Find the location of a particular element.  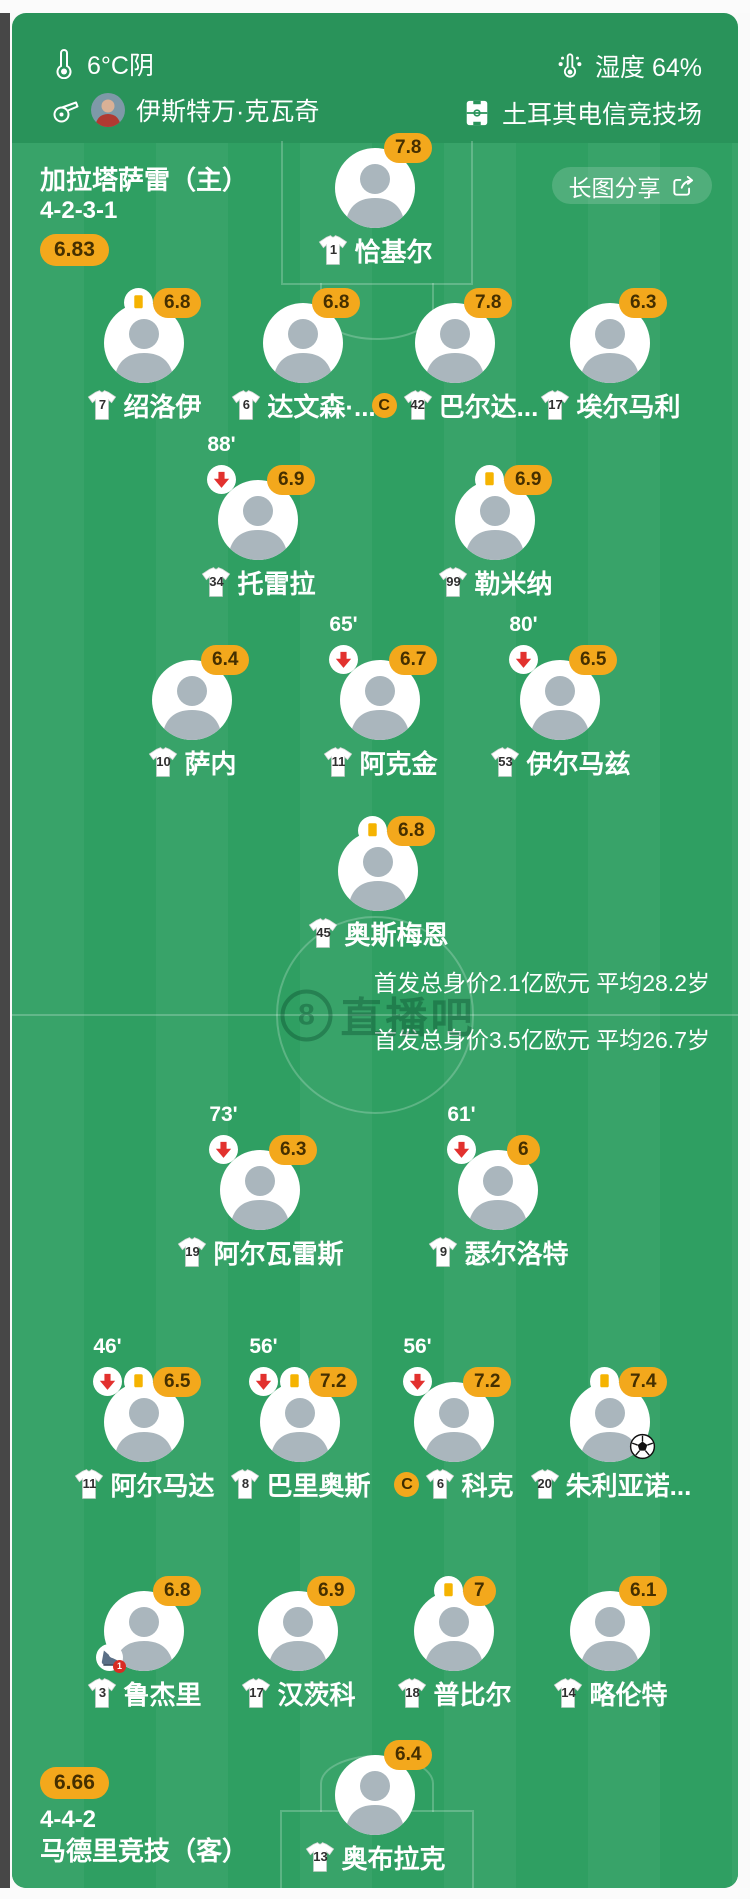

player-card: 7.8 1 恰基尔 is located at coordinates (375, 200).